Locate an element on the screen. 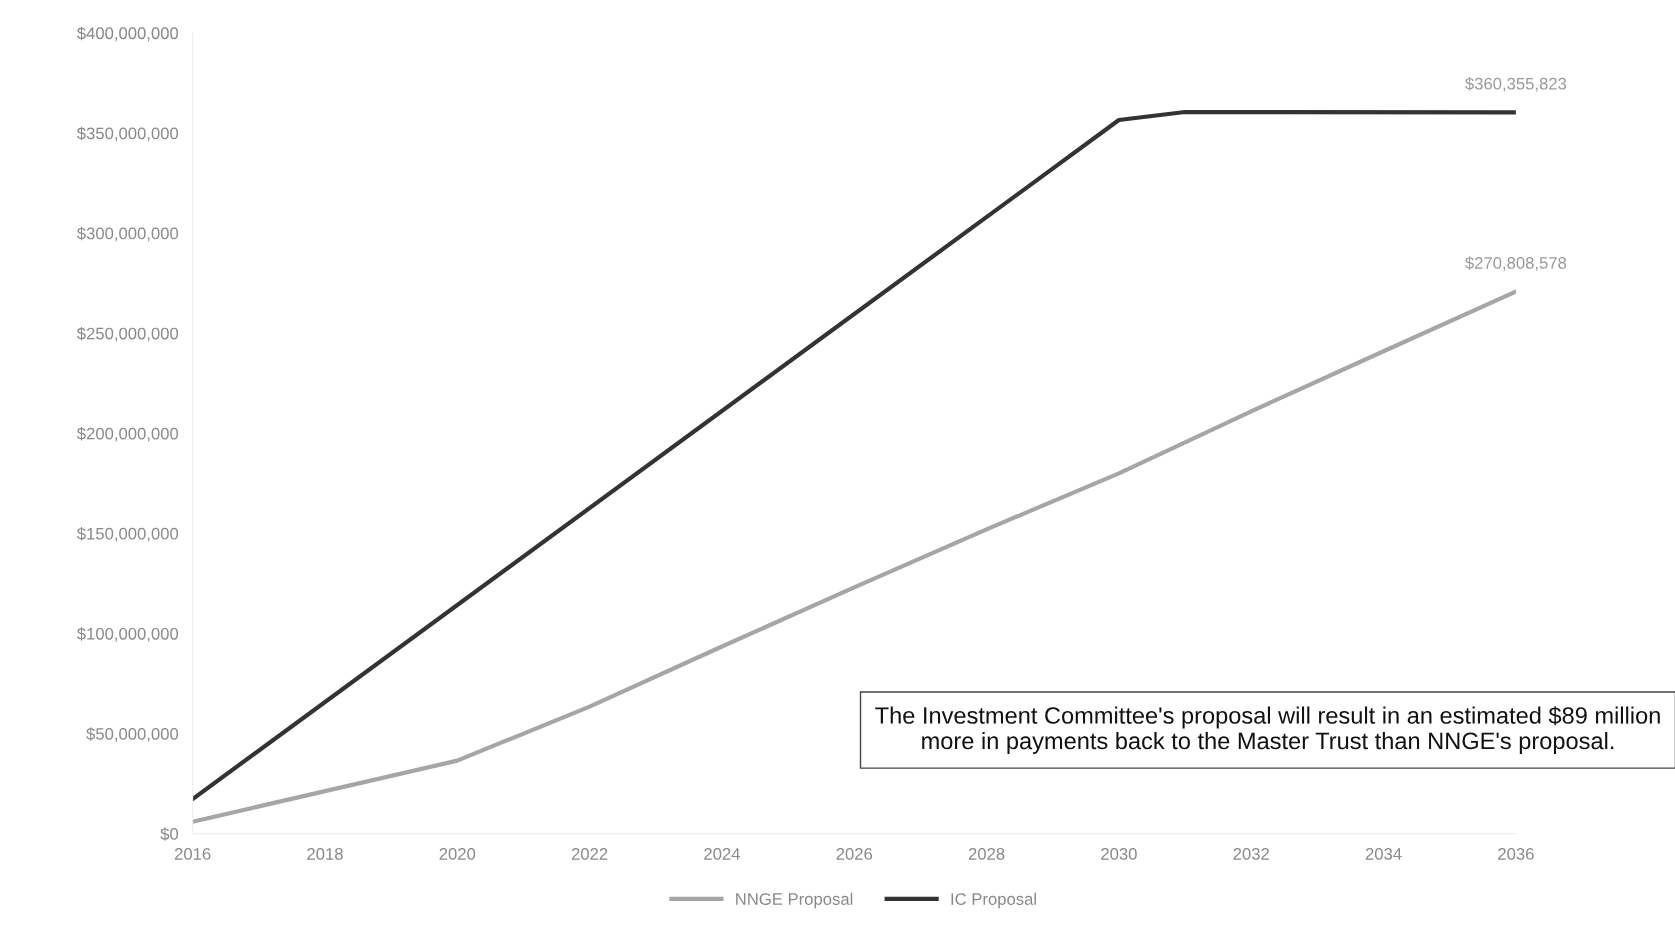 The image size is (1675, 942). x-tick-label: 2016 is located at coordinates (192, 854).